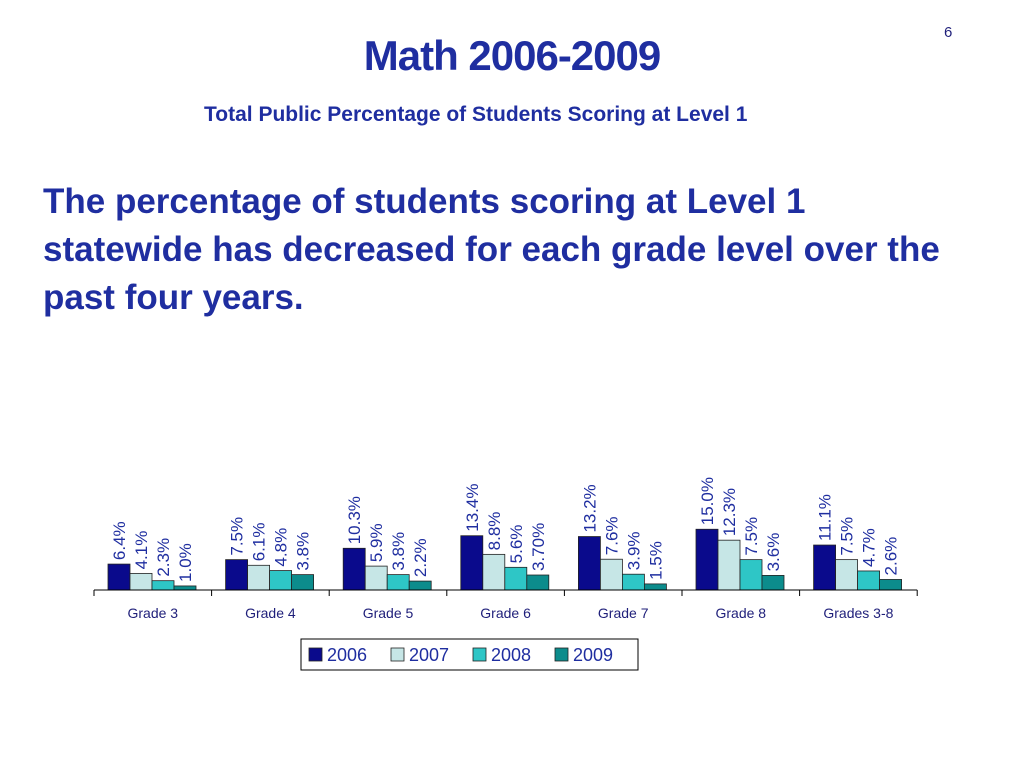  Describe the element at coordinates (505, 613) in the screenshot. I see `x-tick-label: Grade 6` at that location.